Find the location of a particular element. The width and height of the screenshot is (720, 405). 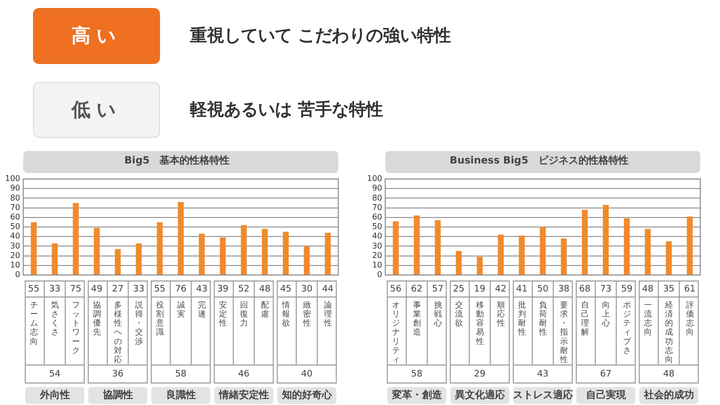

data-label: 57 is located at coordinates (438, 289).